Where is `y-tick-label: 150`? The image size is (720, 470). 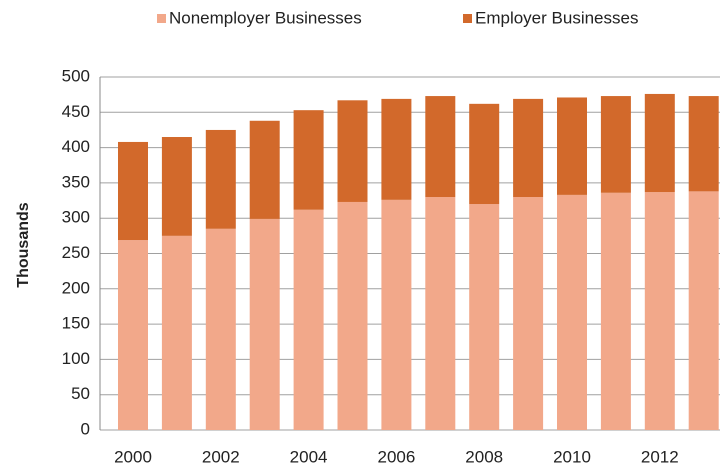 y-tick-label: 150 is located at coordinates (76, 323).